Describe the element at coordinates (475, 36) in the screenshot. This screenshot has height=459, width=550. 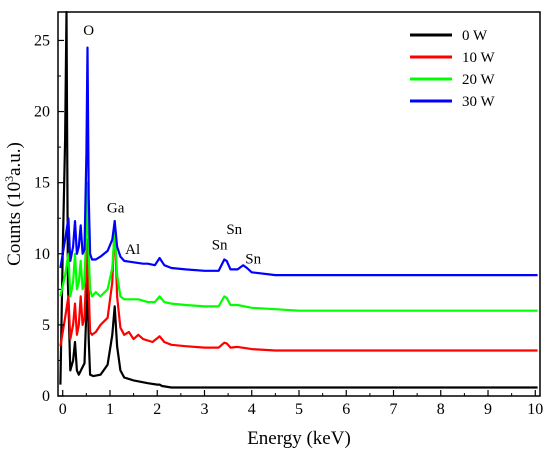
I see `legend-label: 0 W` at that location.